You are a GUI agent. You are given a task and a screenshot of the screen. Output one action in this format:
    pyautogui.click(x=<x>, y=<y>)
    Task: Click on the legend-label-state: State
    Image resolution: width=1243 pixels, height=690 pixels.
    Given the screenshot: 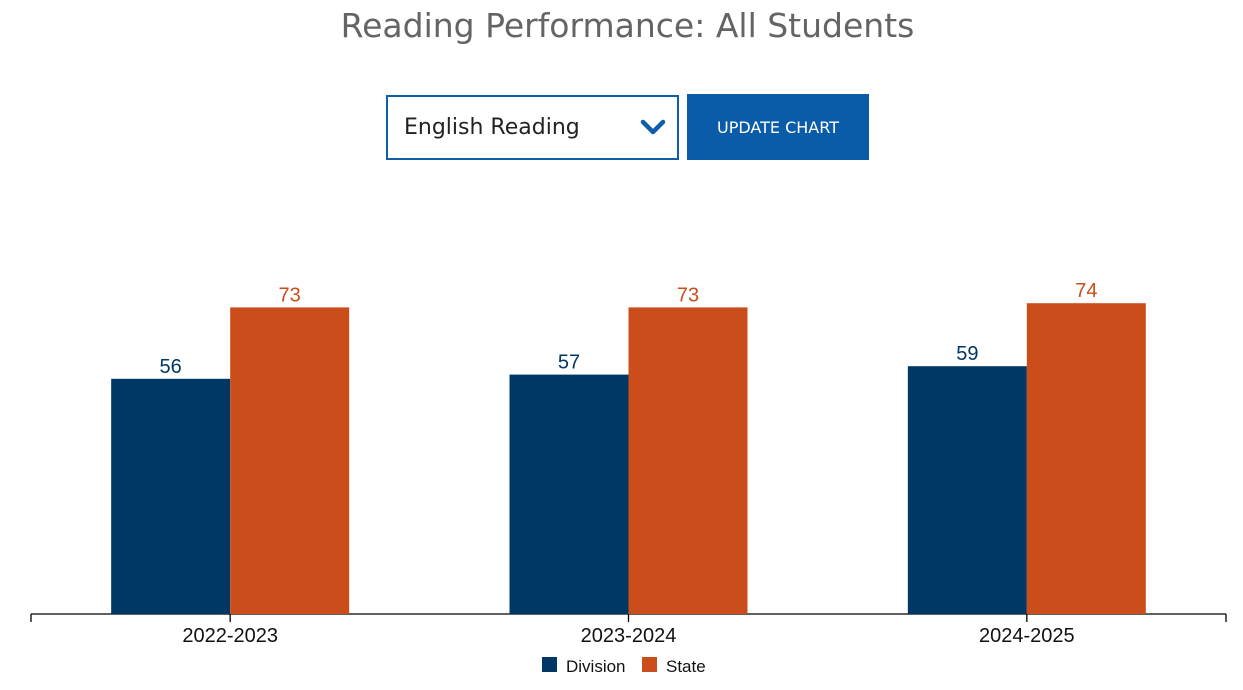 What is the action you would take?
    pyautogui.click(x=686, y=666)
    